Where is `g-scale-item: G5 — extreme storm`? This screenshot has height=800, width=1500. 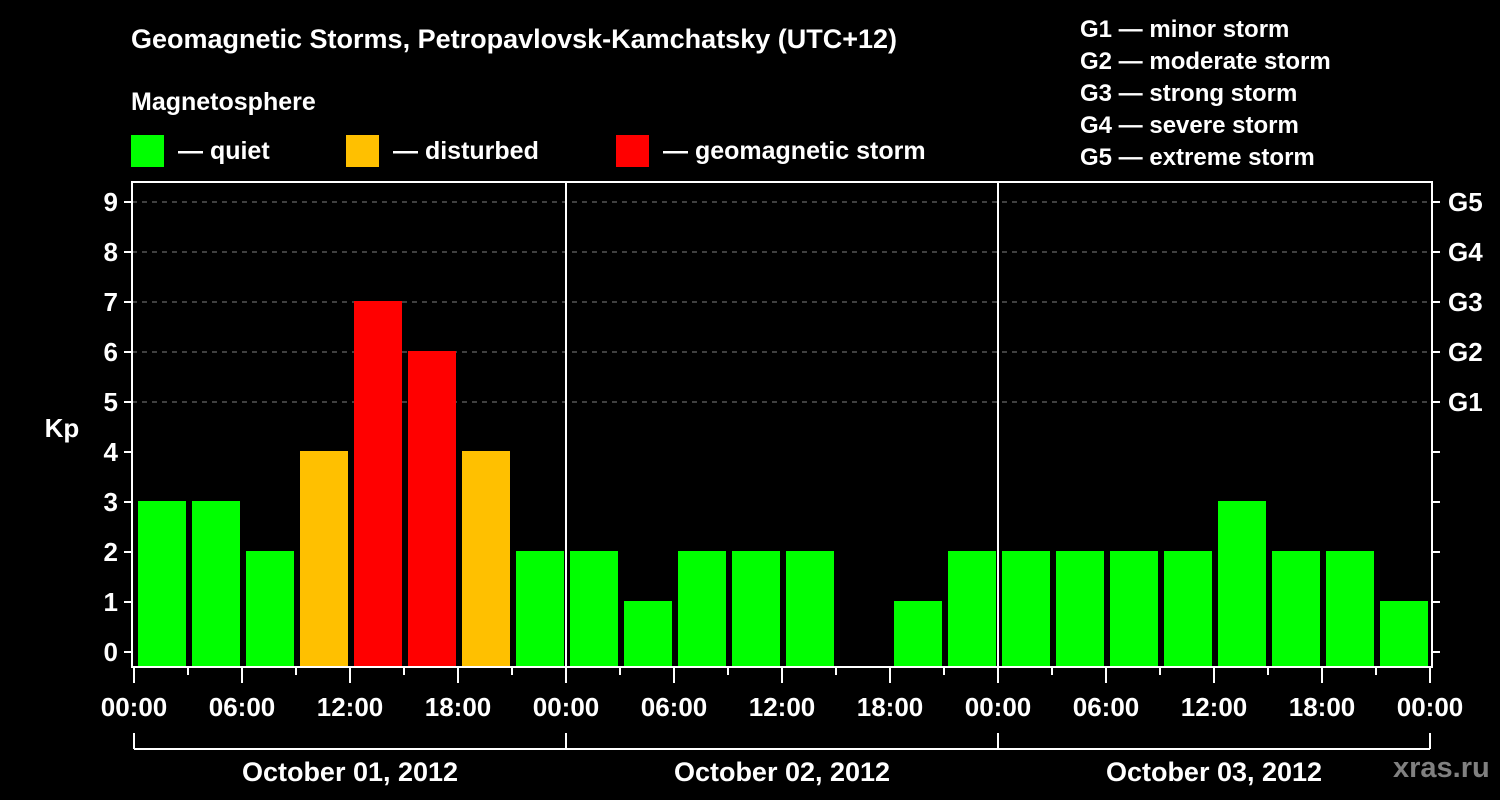
g-scale-item: G5 — extreme storm is located at coordinates (1197, 157).